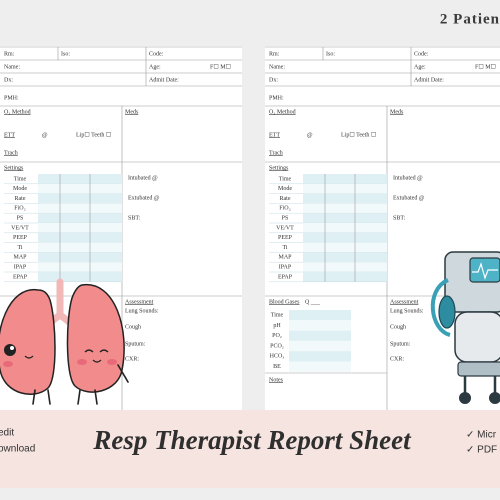  I want to click on notes: Notes, so click(276, 380).